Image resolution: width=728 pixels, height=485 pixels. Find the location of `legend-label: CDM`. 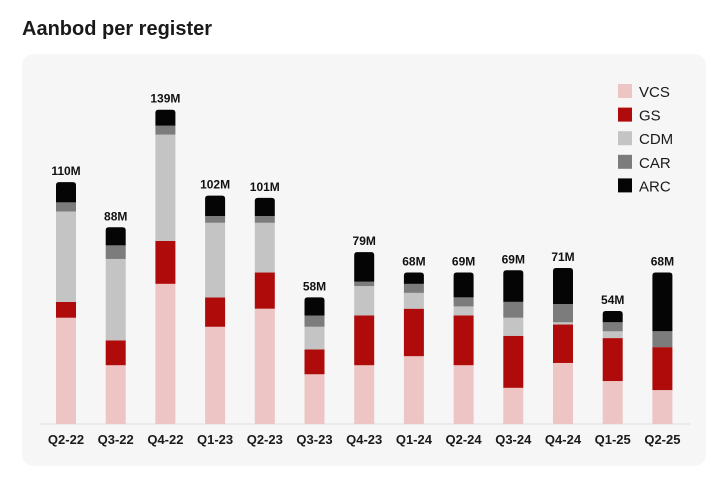

legend-label: CDM is located at coordinates (656, 139).